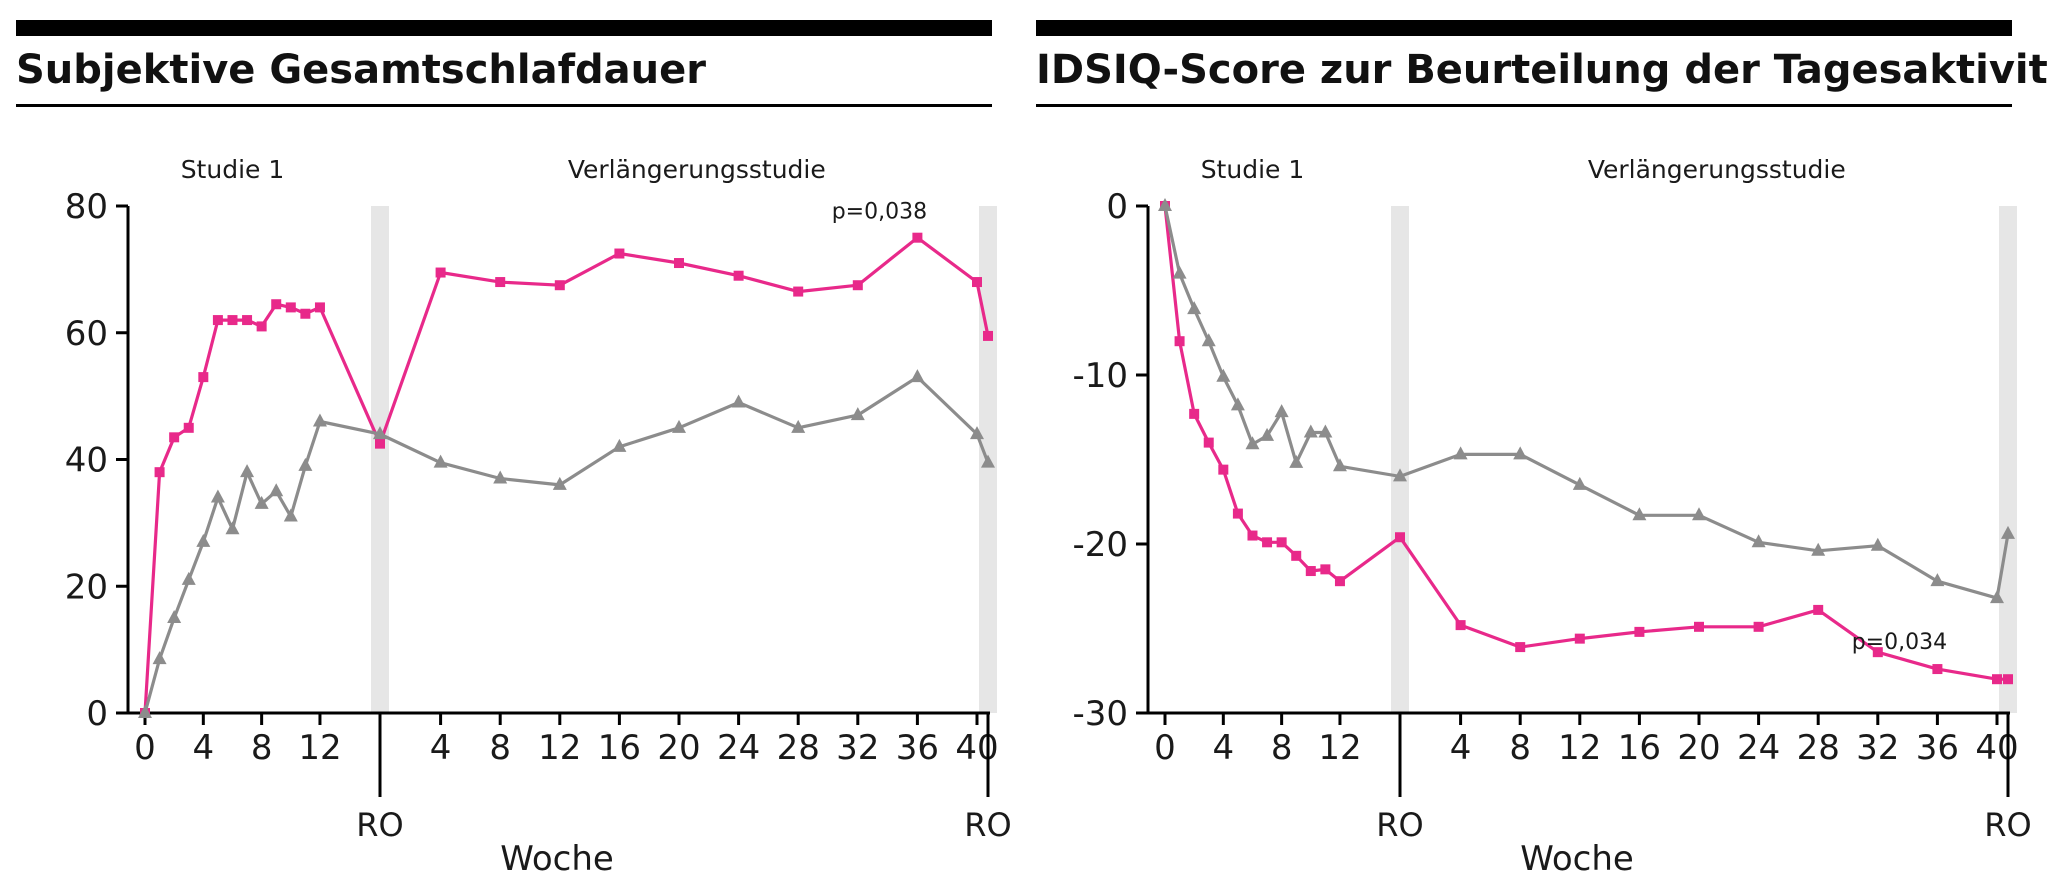  Describe the element at coordinates (2007, 825) in the screenshot. I see `ro-label-end: RO` at that location.